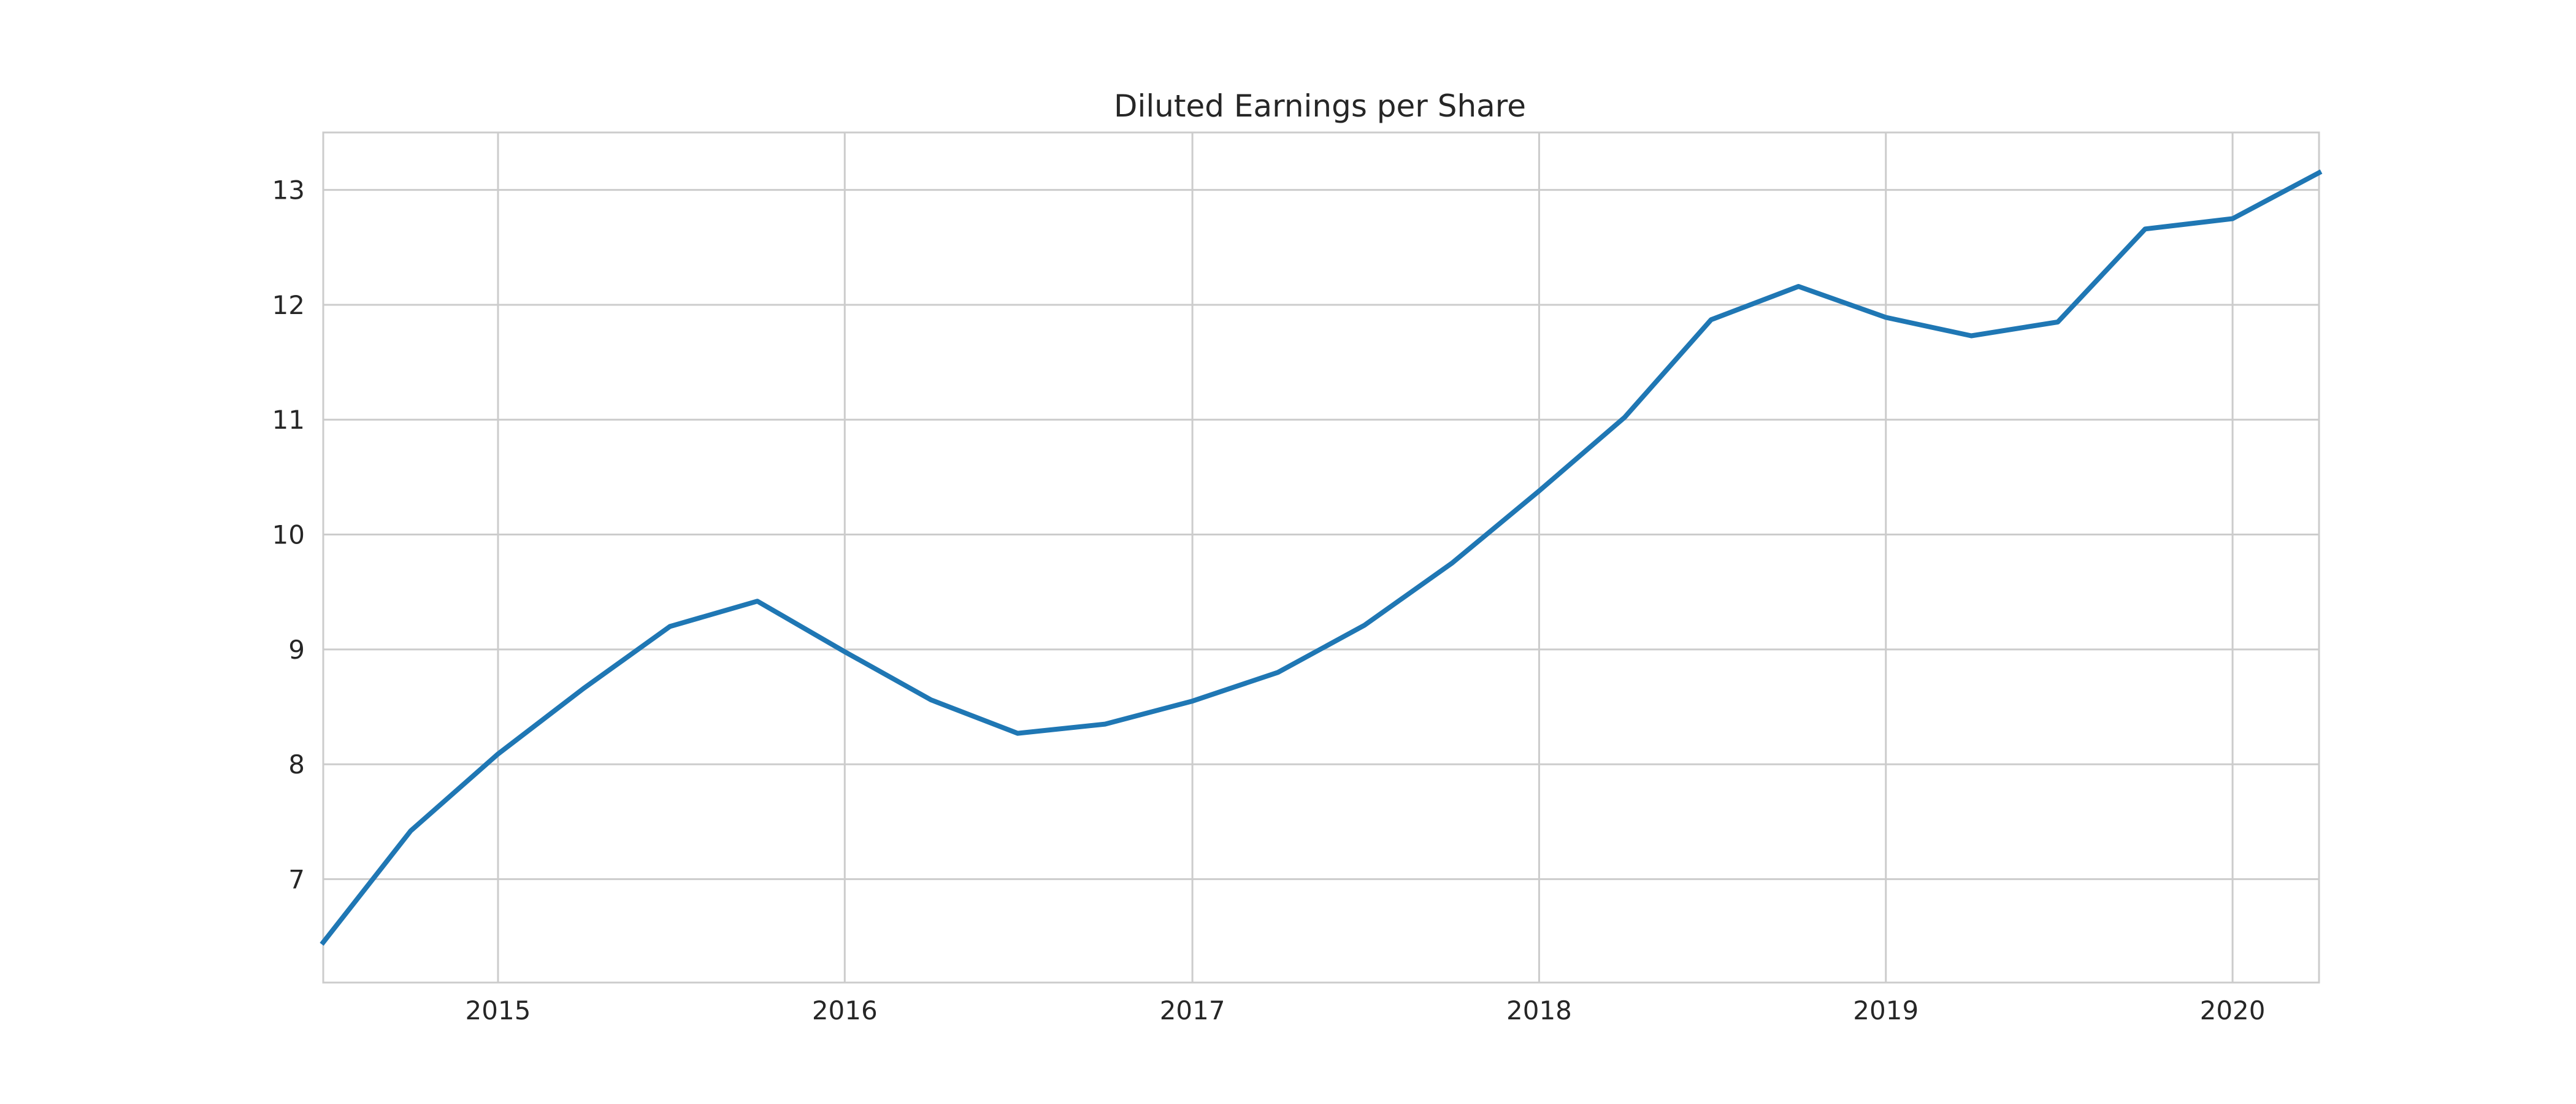 This screenshot has width=2576, height=1104. What do you see at coordinates (288, 305) in the screenshot?
I see `y-tick-label: 12` at bounding box center [288, 305].